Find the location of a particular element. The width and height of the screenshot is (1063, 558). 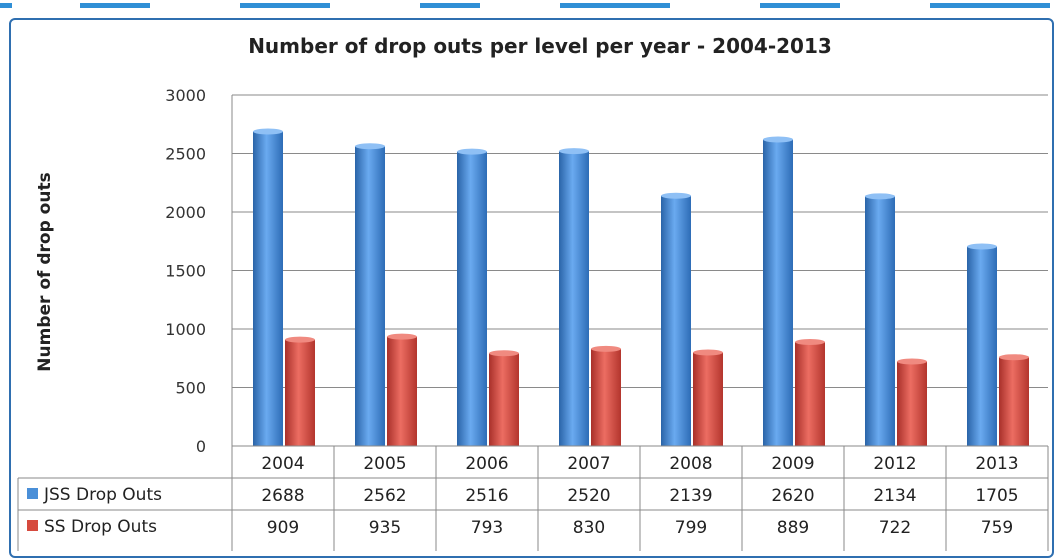

data-label: 2620 is located at coordinates (792, 496).